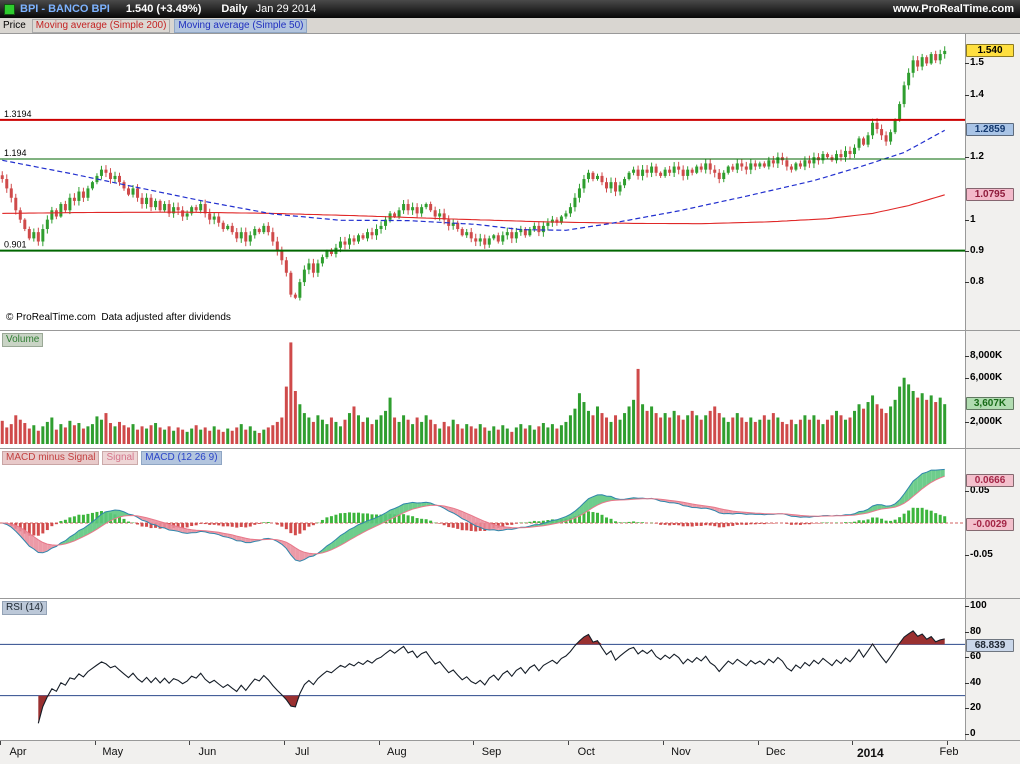 The image size is (1020, 764). Describe the element at coordinates (986, 377) in the screenshot. I see `axis-tick-label: 6,000K` at that location.